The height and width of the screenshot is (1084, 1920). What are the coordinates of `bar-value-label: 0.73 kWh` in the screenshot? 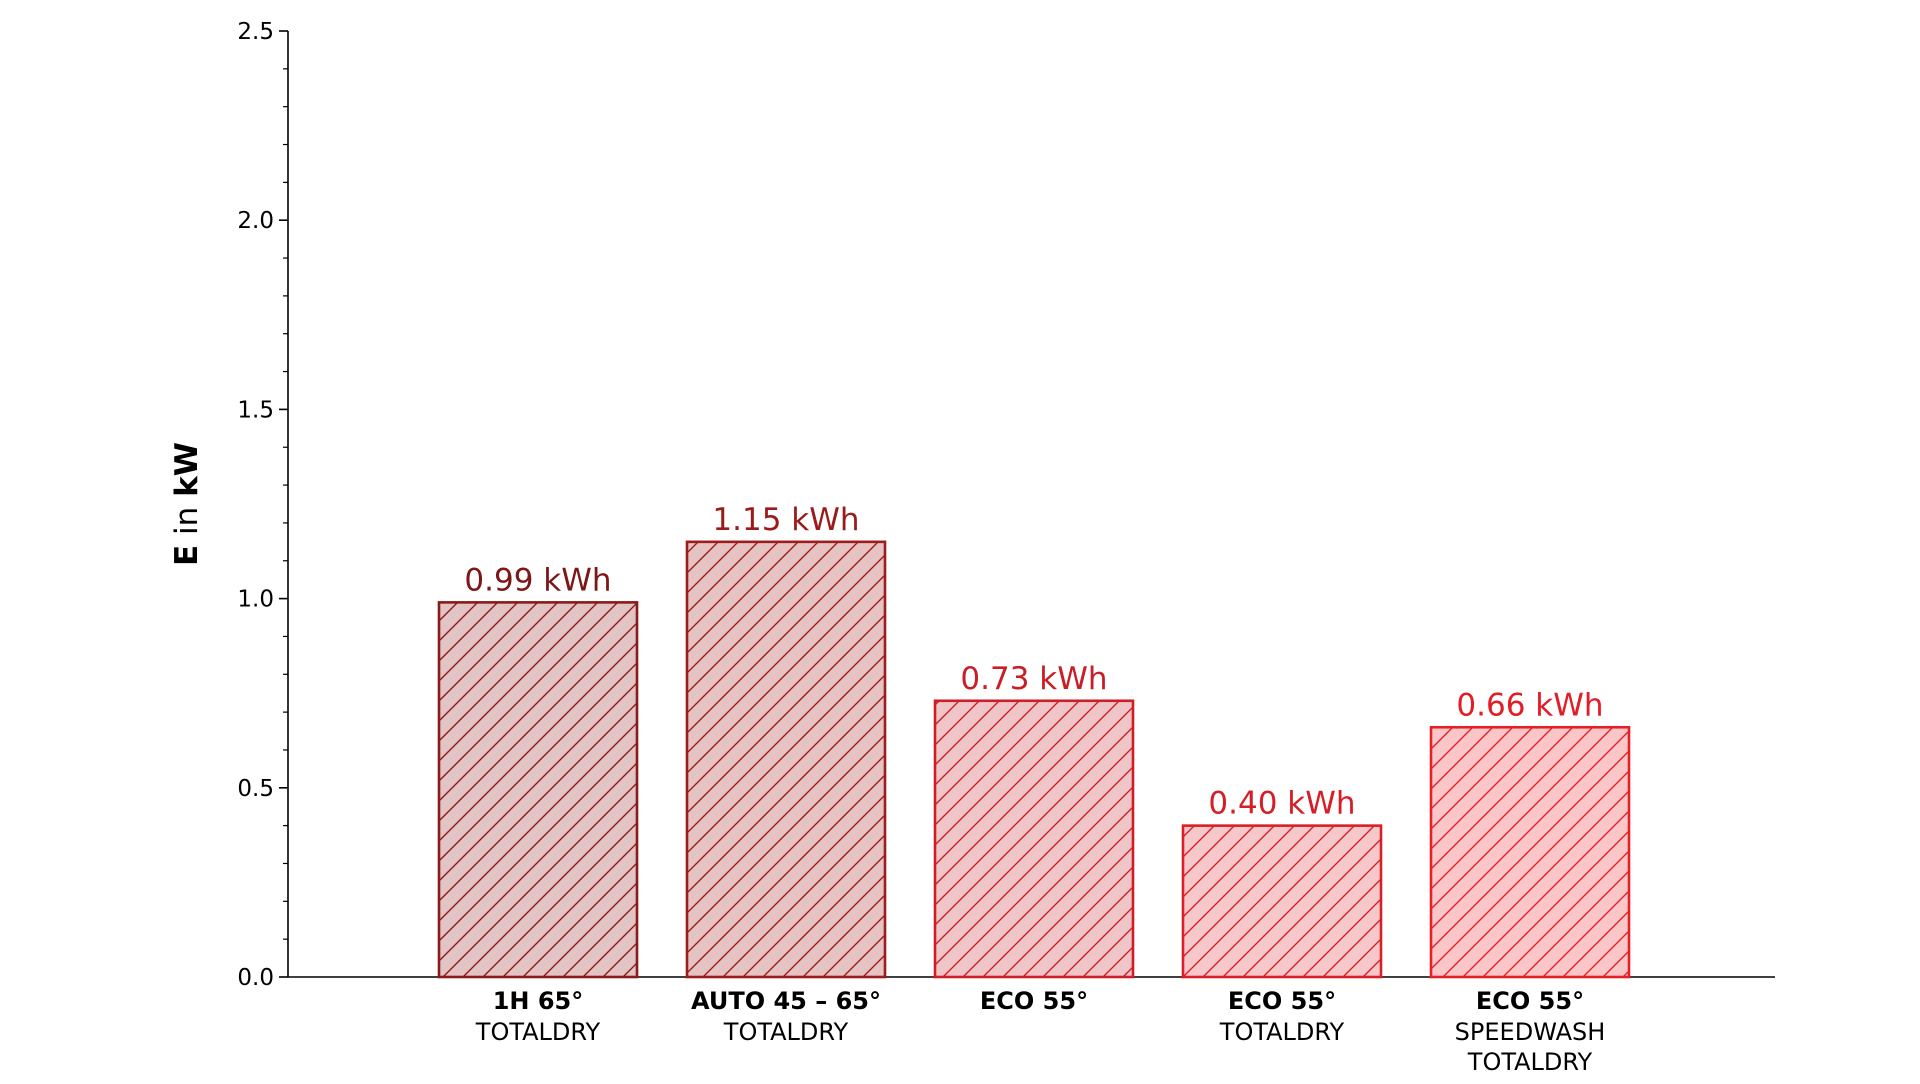 It's located at (1033, 679).